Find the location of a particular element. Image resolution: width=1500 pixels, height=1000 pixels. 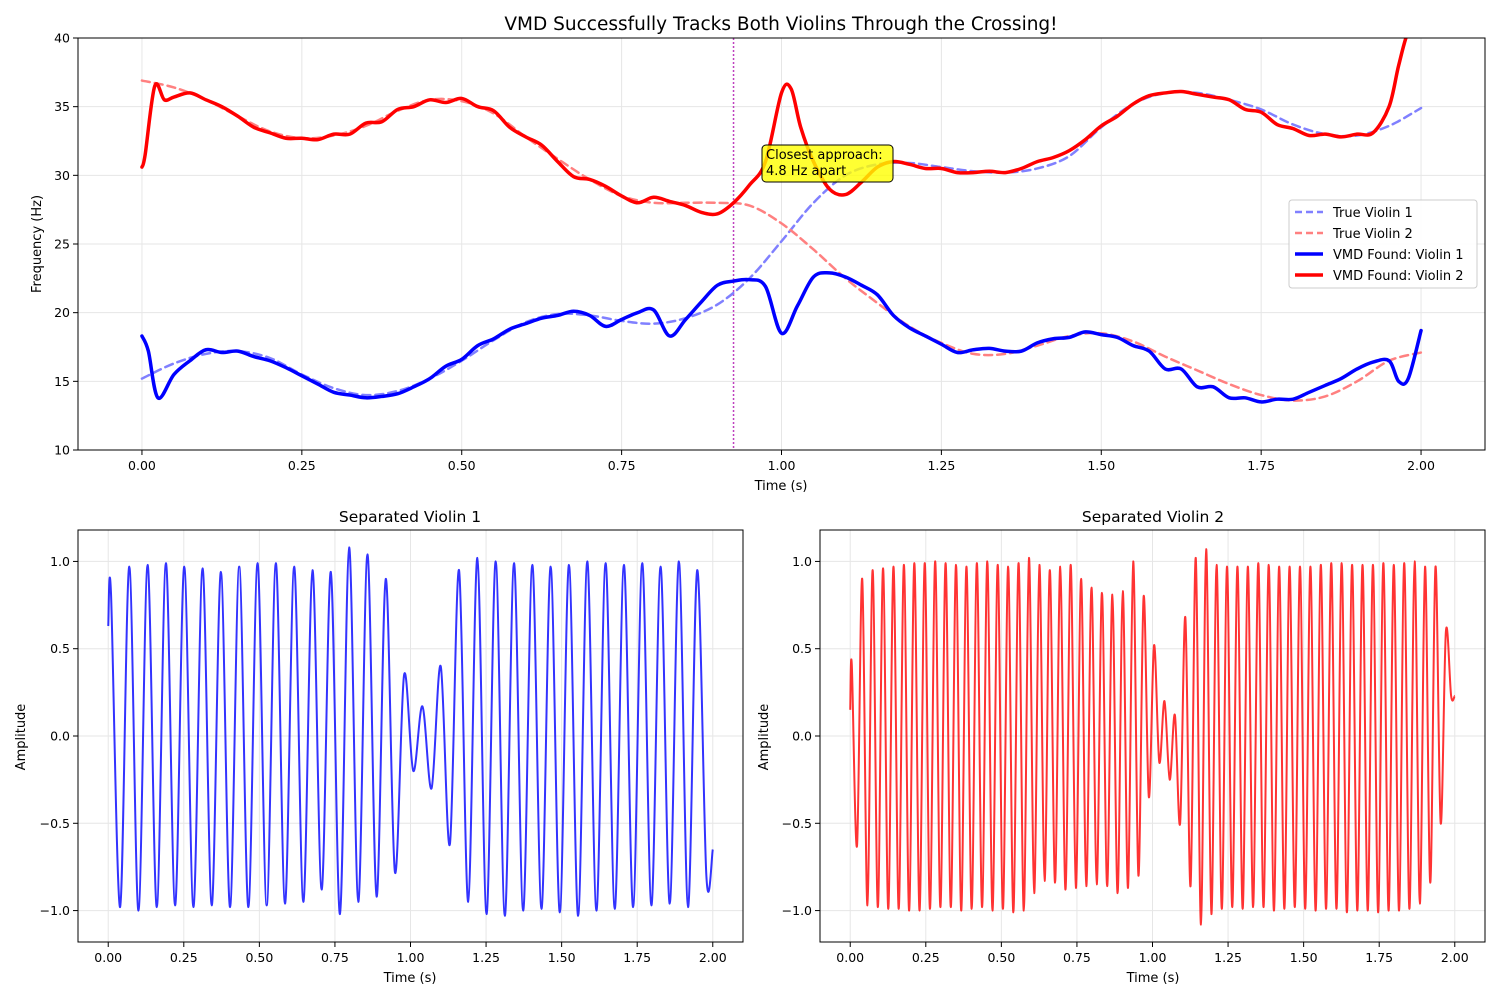

legend-label-true-violin-1: True Violin 1 is located at coordinates (1372, 213).